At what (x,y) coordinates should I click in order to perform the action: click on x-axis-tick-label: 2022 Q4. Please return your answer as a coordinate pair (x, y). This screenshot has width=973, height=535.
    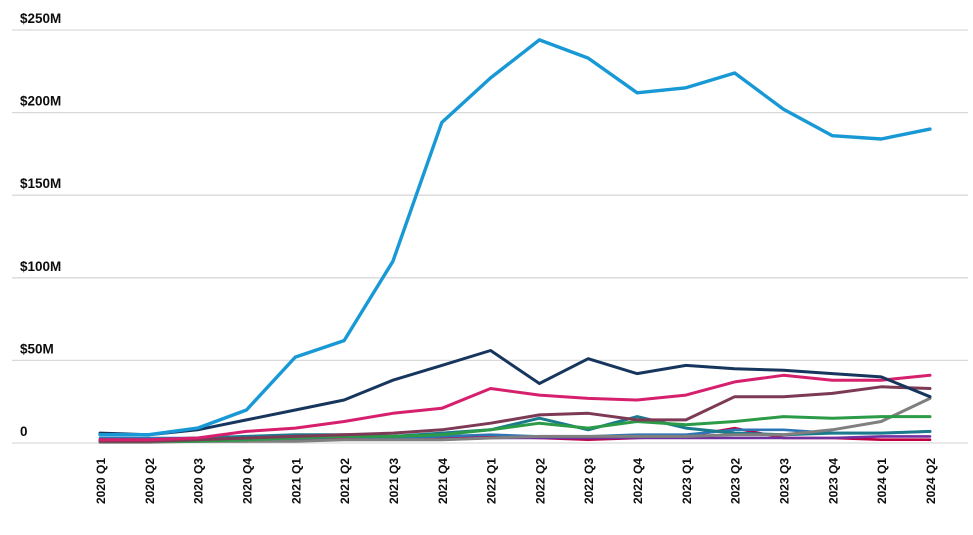
    Looking at the image, I should click on (638, 481).